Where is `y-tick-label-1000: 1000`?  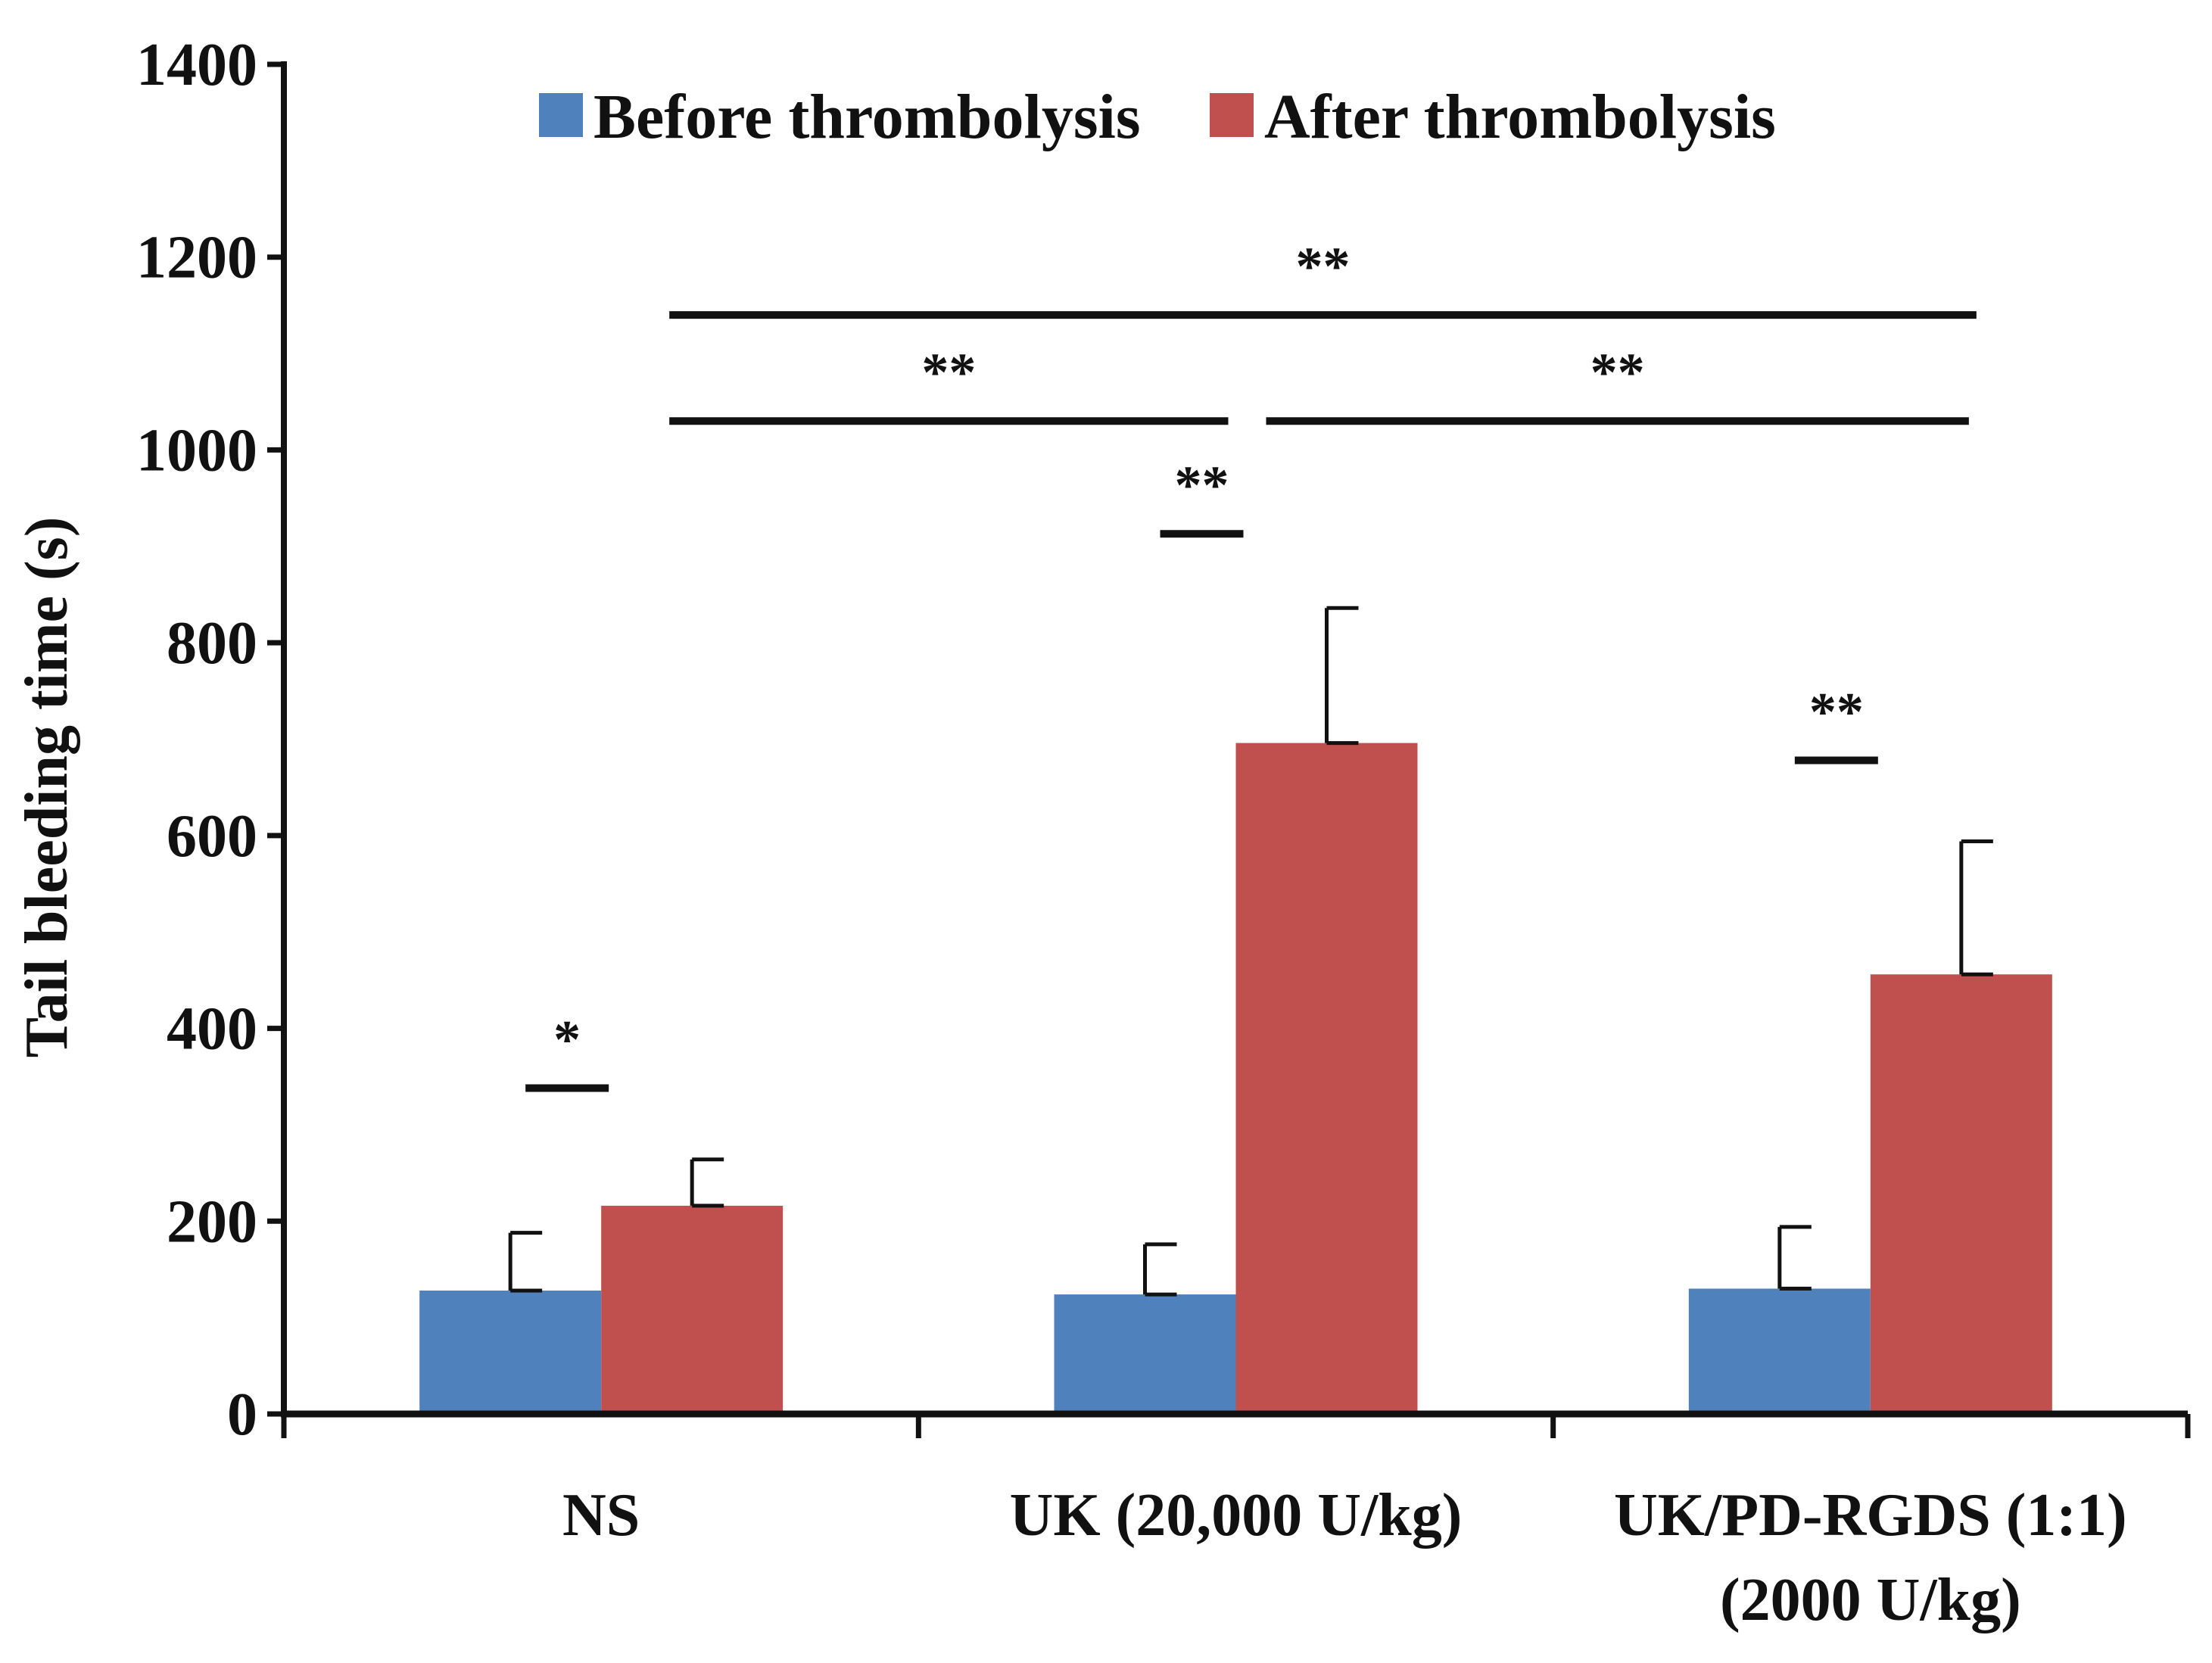 y-tick-label-1000: 1000 is located at coordinates (196, 450).